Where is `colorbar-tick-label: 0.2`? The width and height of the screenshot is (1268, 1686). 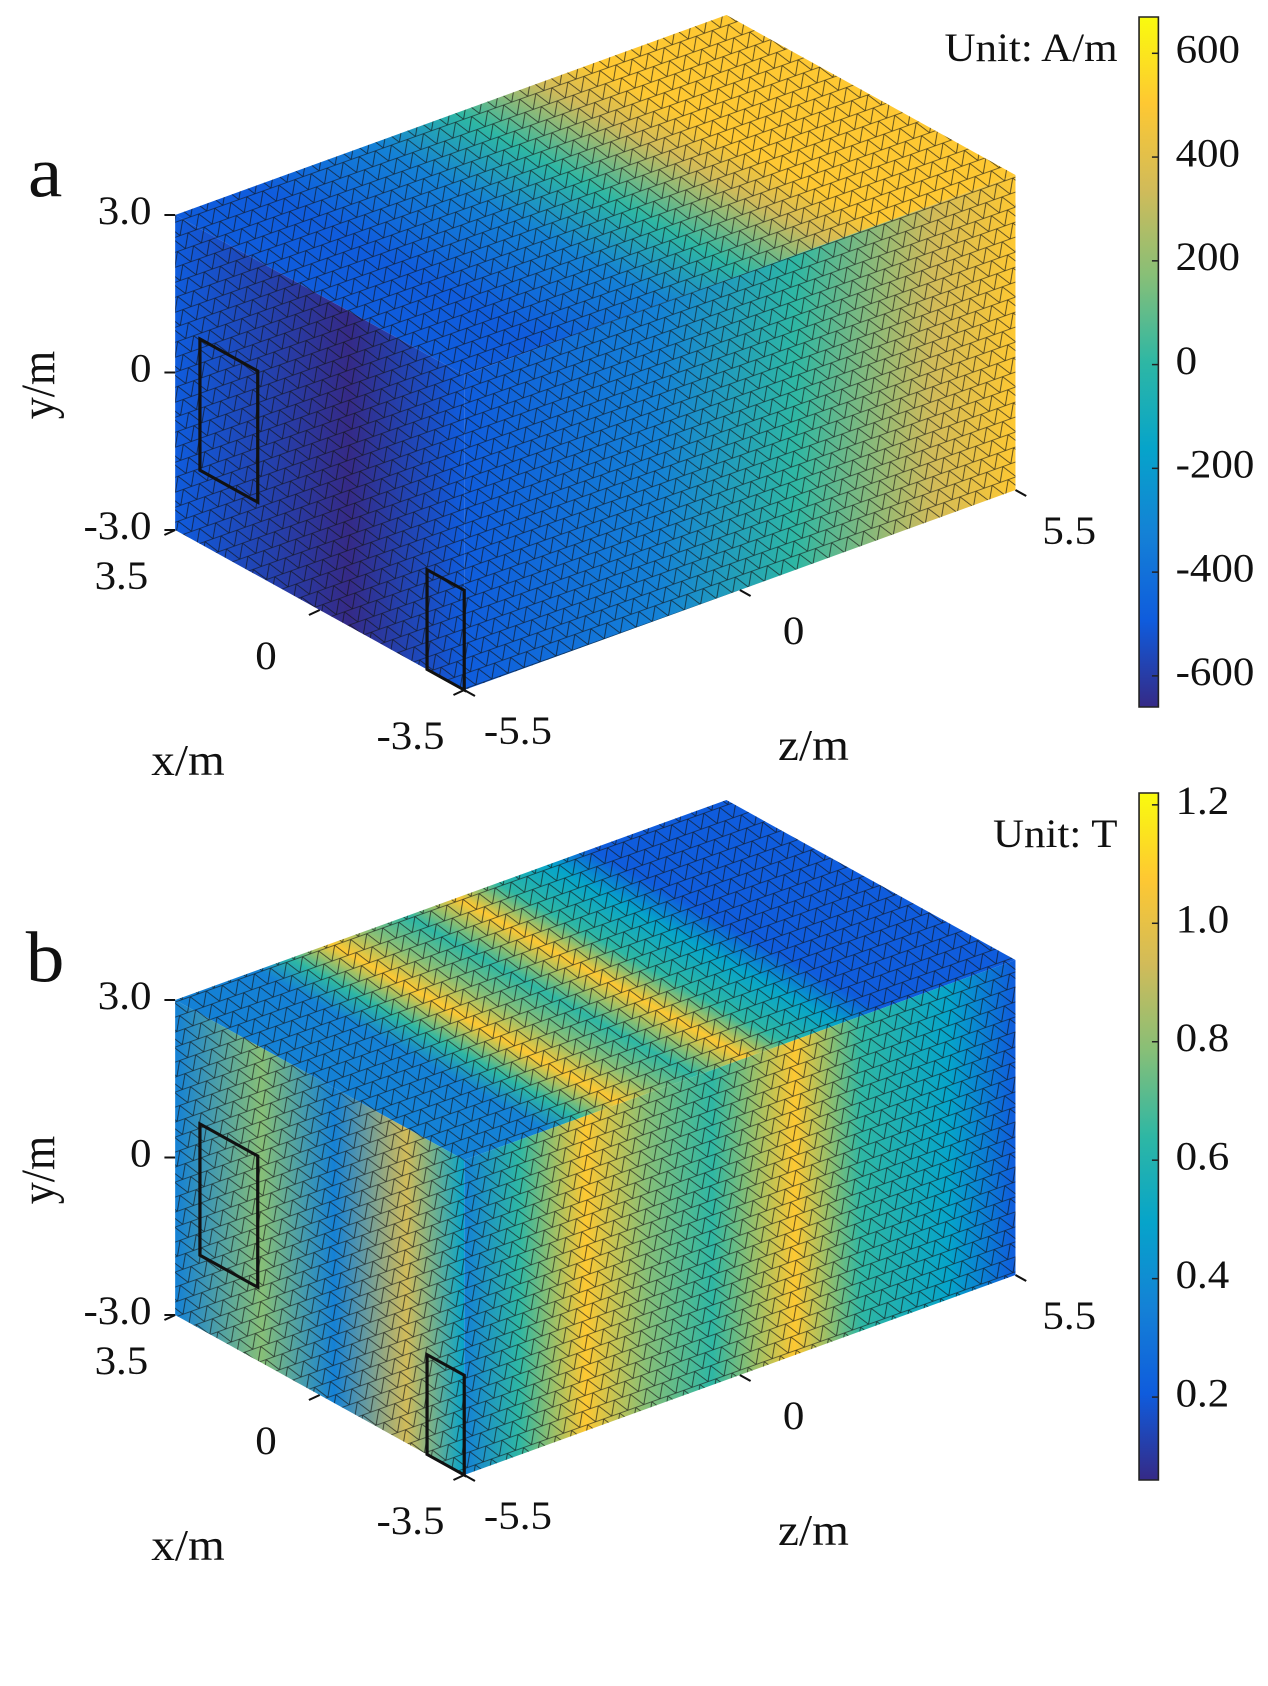 colorbar-tick-label: 0.2 is located at coordinates (1203, 1393).